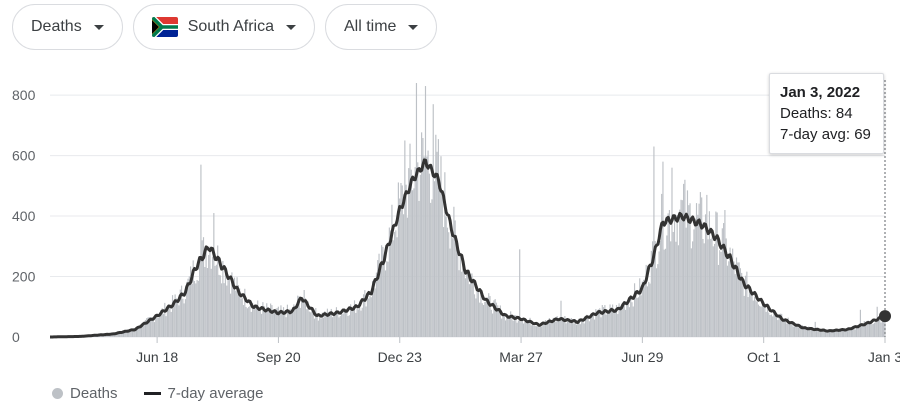 The image size is (900, 405). I want to click on metric-dropdown: Deaths, so click(67, 27).